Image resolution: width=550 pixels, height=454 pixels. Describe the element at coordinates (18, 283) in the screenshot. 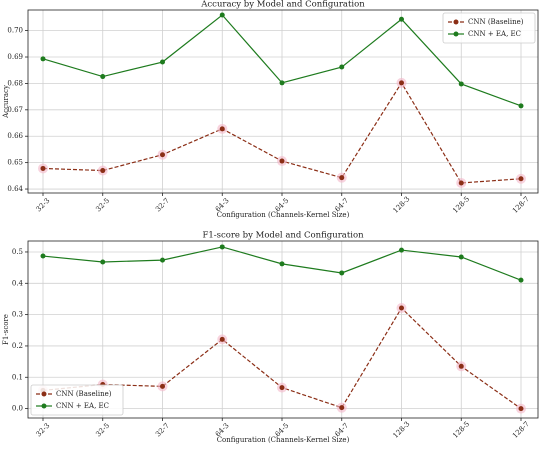

I see `y-tick-label: 0.4` at that location.